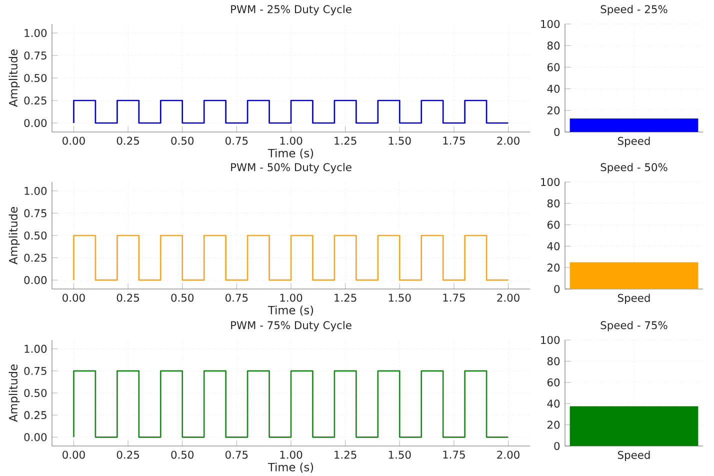 This screenshot has width=714, height=476. I want to click on chart-title: PWM - 25% Duty Cycle, so click(291, 10).